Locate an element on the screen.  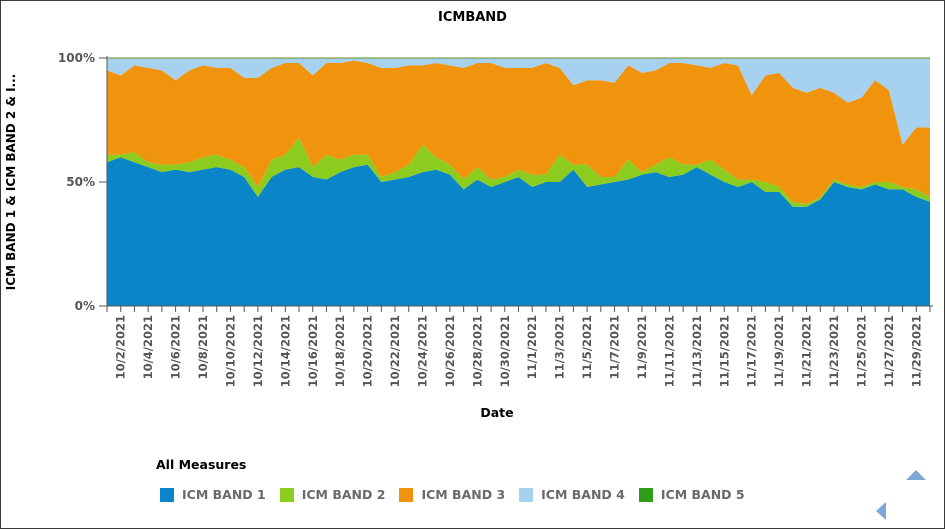
x-tick-label: 11/29/2021 is located at coordinates (916, 351).